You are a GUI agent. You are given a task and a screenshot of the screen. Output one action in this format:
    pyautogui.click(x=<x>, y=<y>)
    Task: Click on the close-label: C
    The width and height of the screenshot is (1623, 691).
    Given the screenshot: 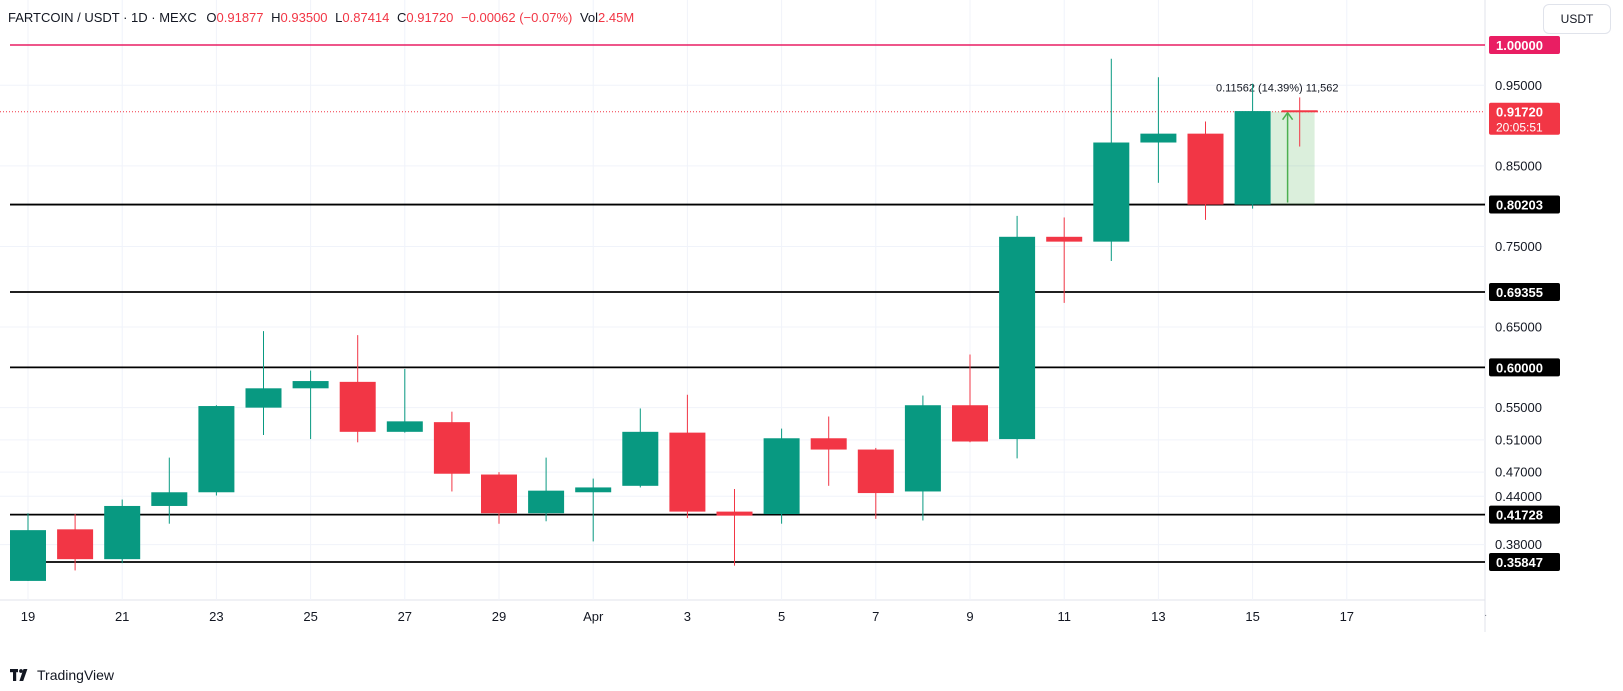 What is the action you would take?
    pyautogui.click(x=402, y=17)
    